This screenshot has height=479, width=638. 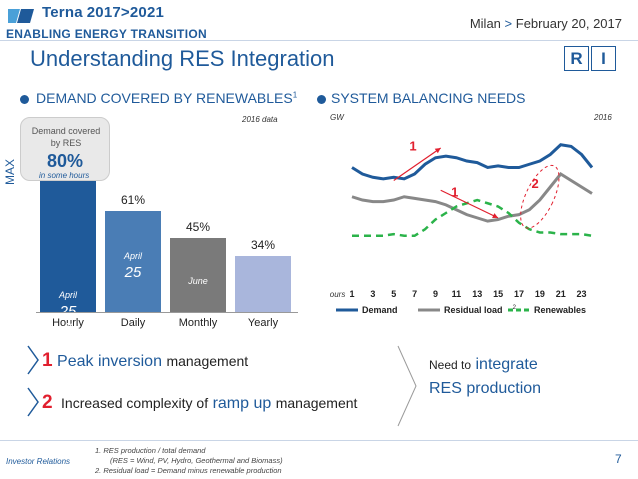 I want to click on bar-annotation-daily-0: April, so click(x=132, y=256).